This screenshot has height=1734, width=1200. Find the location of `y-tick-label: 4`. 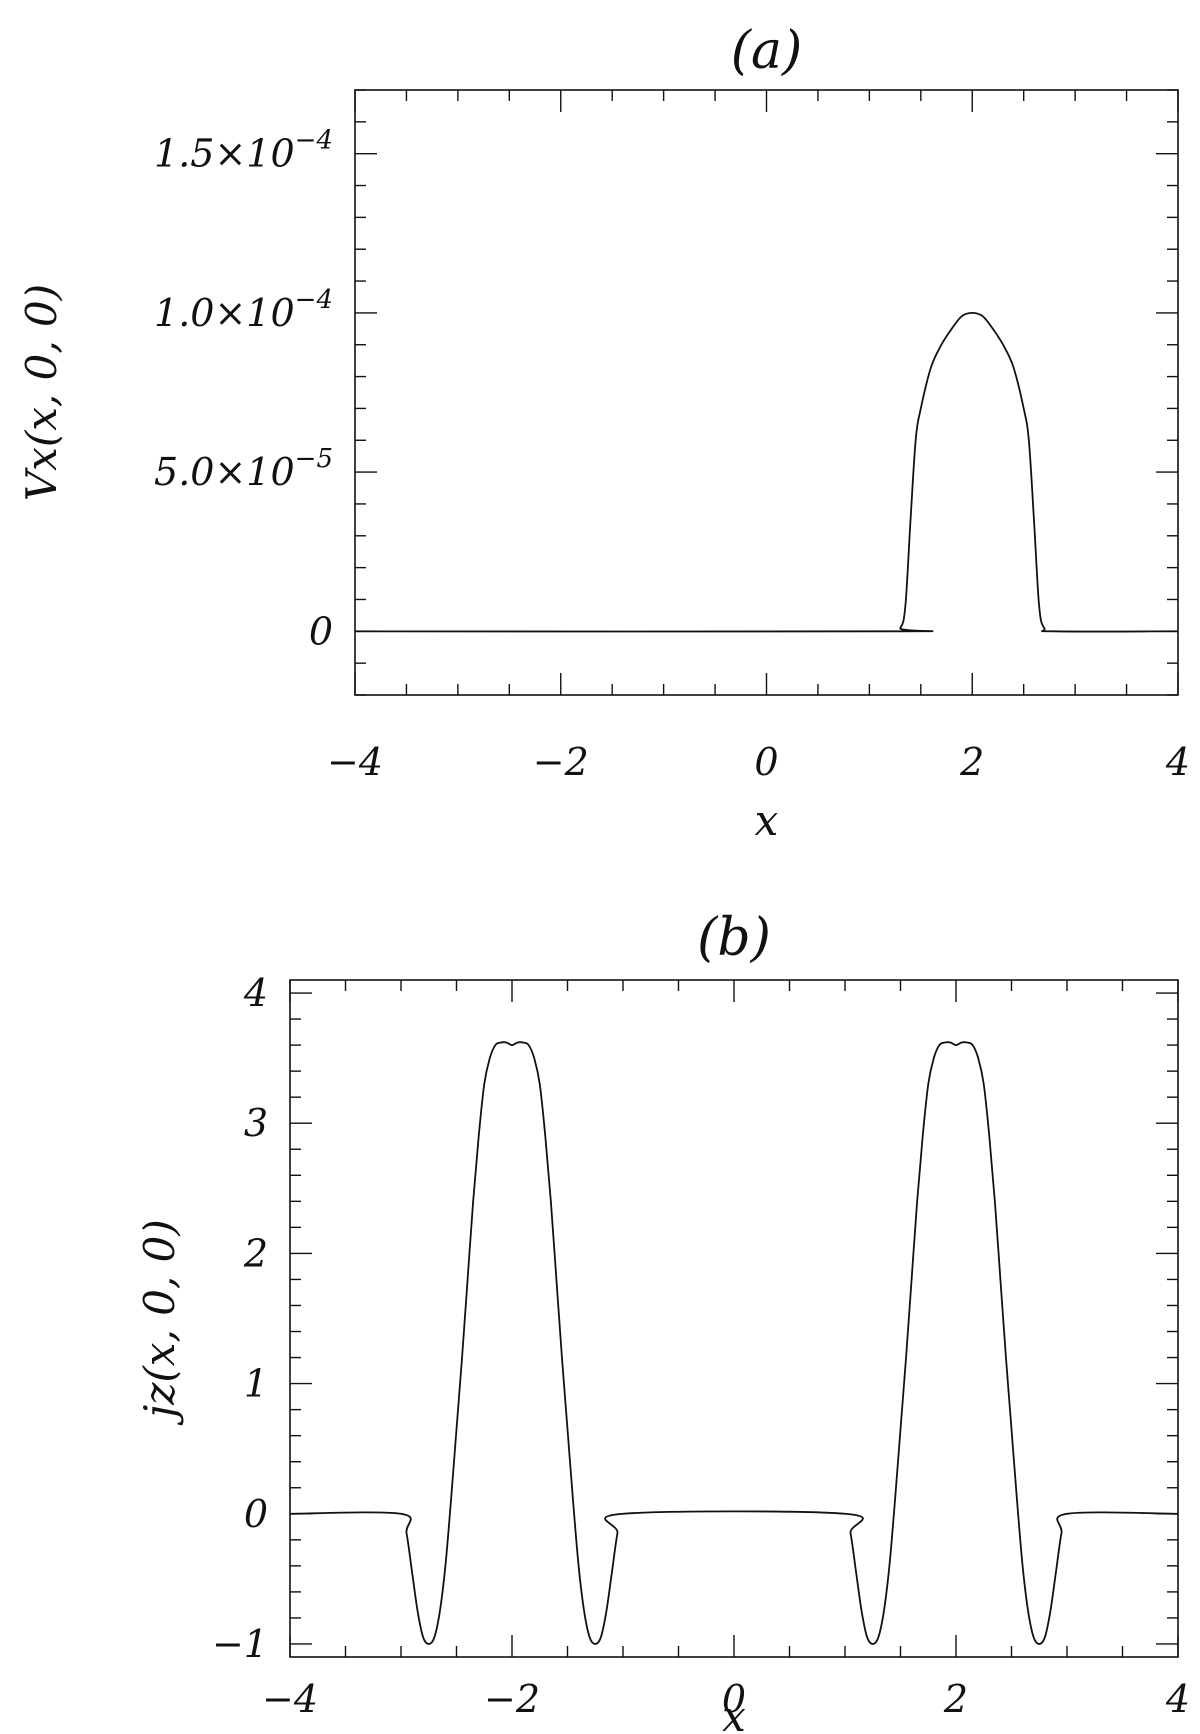

y-tick-label: 4 is located at coordinates (255, 993).